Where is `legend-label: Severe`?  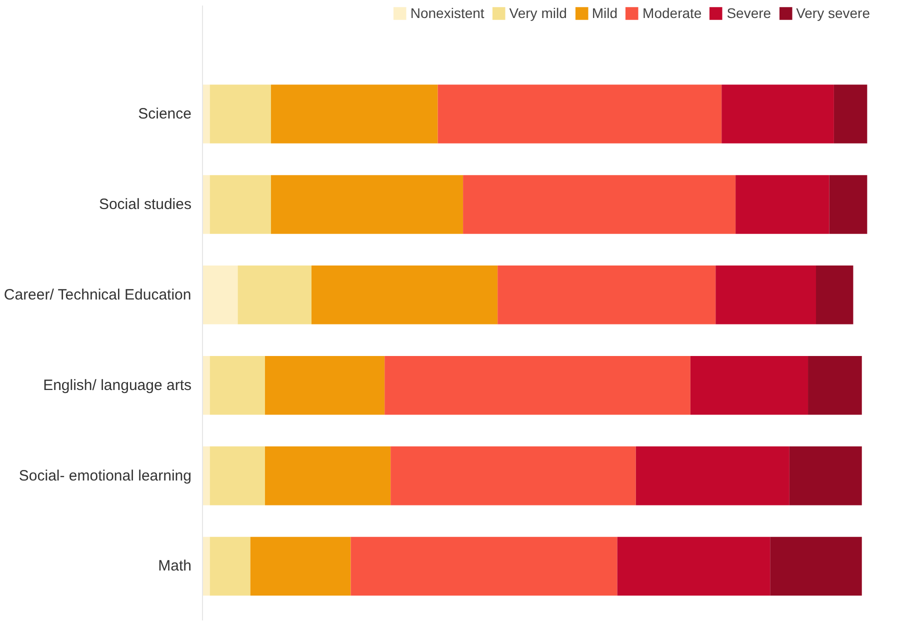 legend-label: Severe is located at coordinates (749, 13).